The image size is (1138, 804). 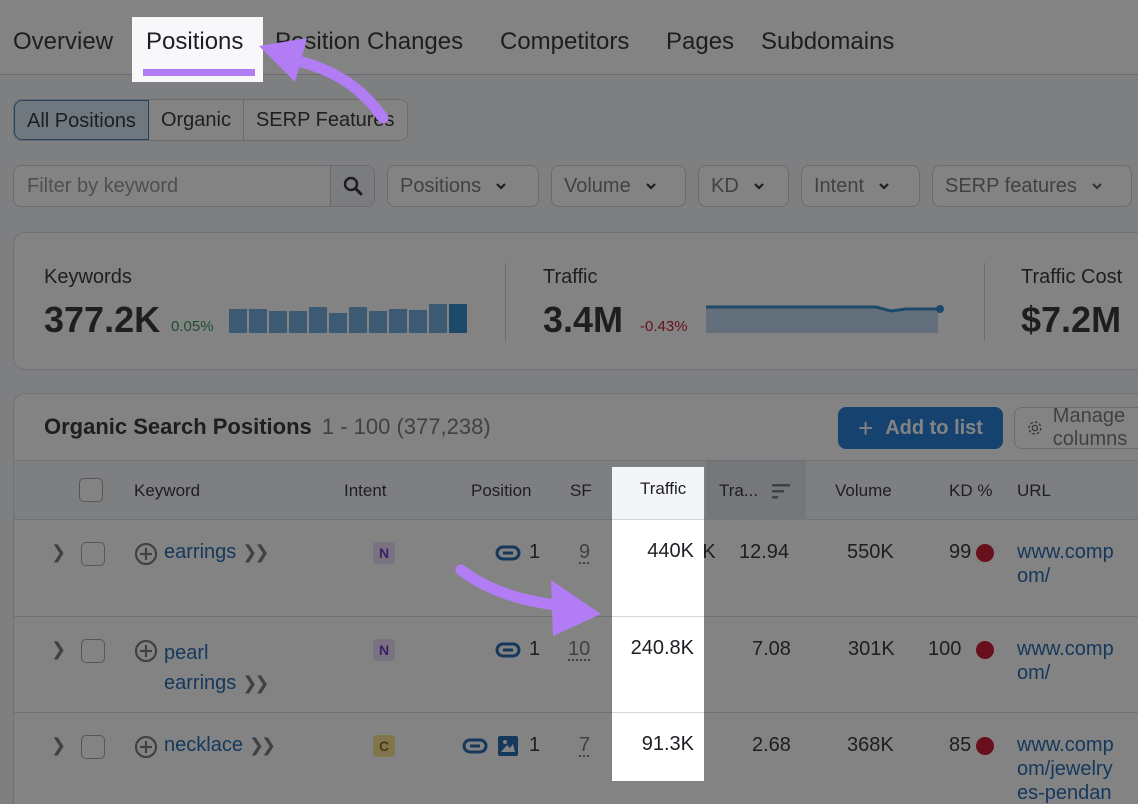 I want to click on tab-positions-highlighted: Positions, so click(x=195, y=41).